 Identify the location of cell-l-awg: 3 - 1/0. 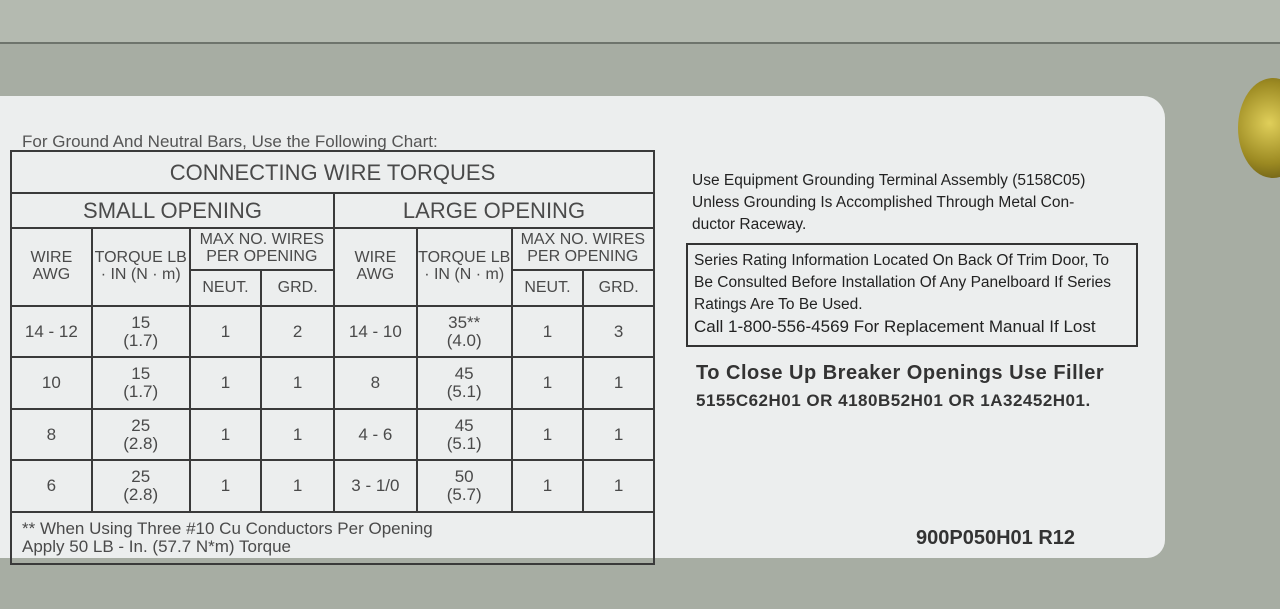
(375, 486).